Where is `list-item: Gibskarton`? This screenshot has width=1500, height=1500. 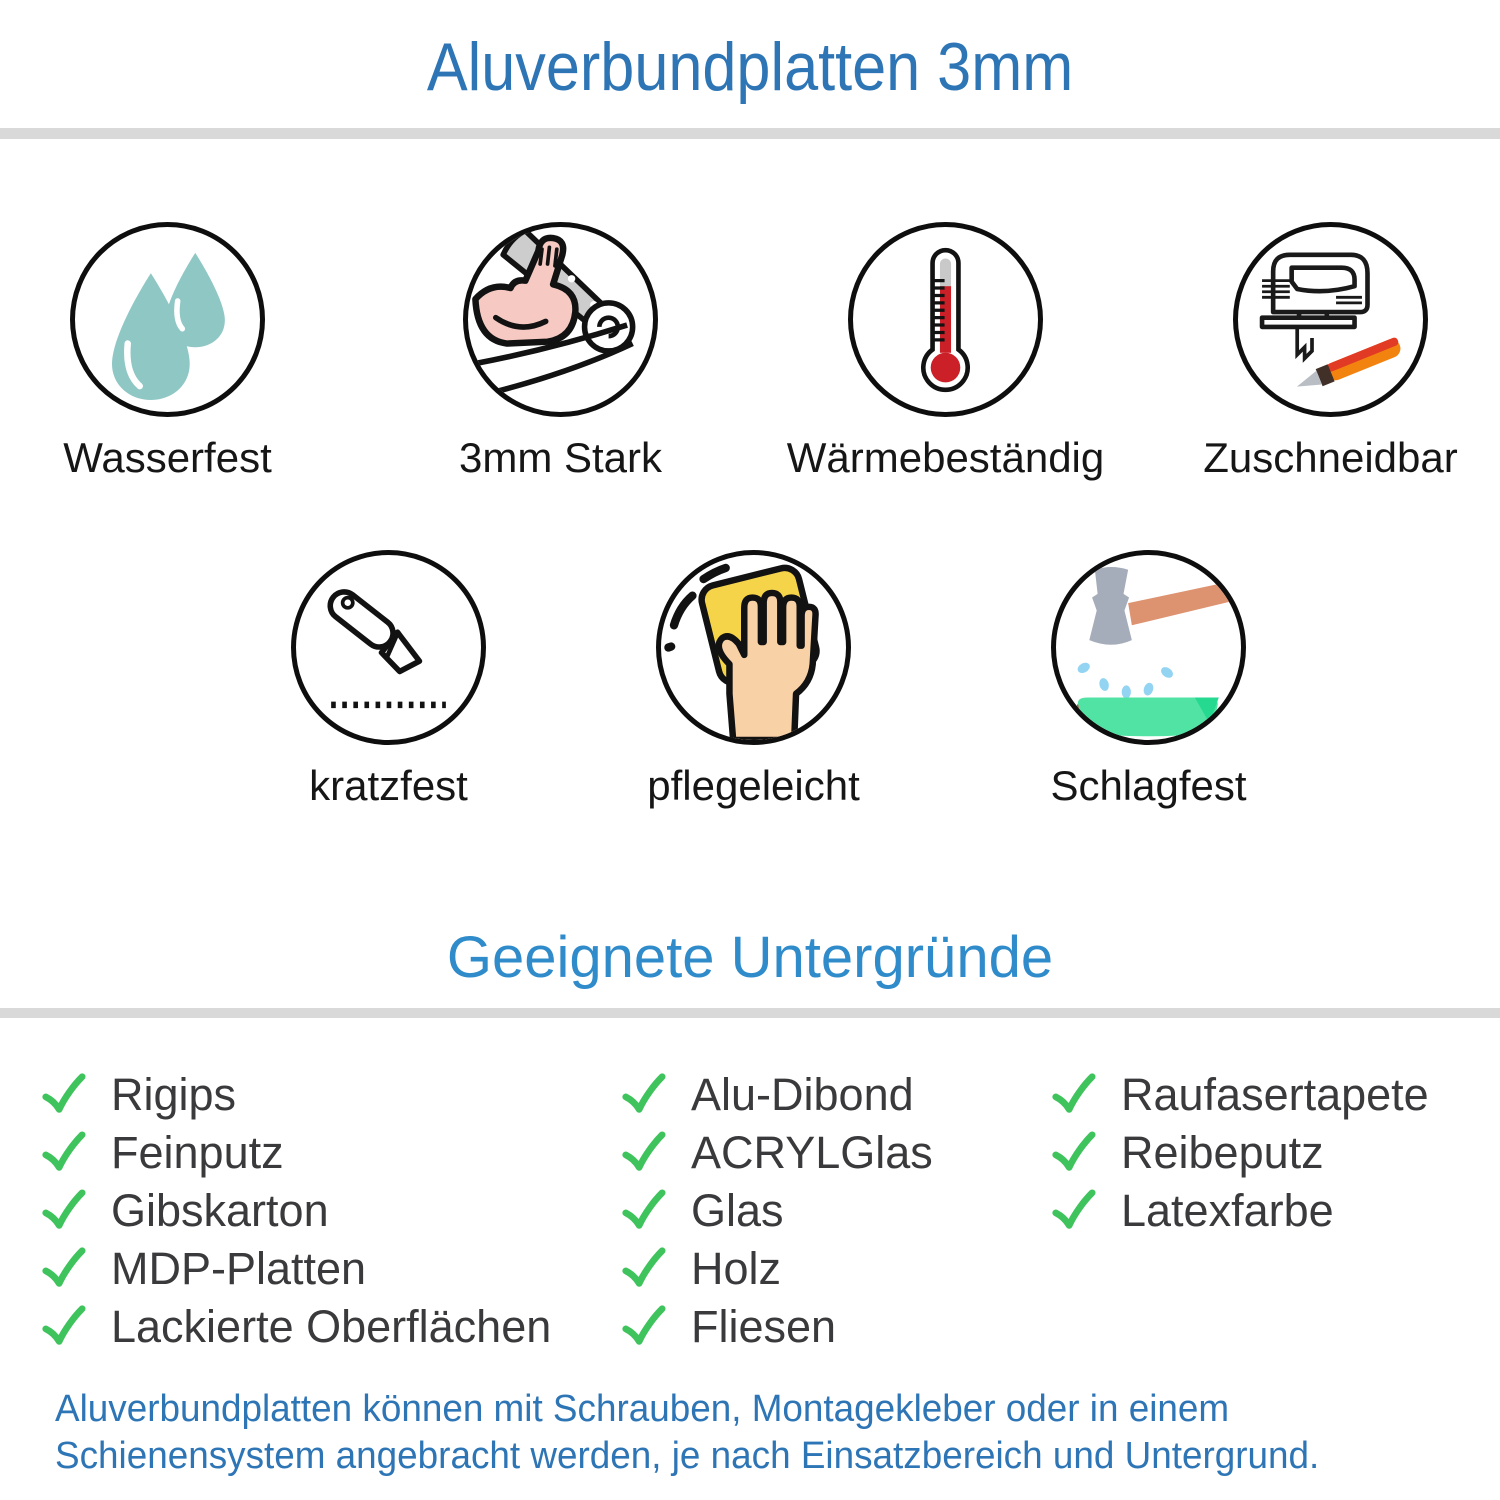 list-item: Gibskarton is located at coordinates (295, 1211).